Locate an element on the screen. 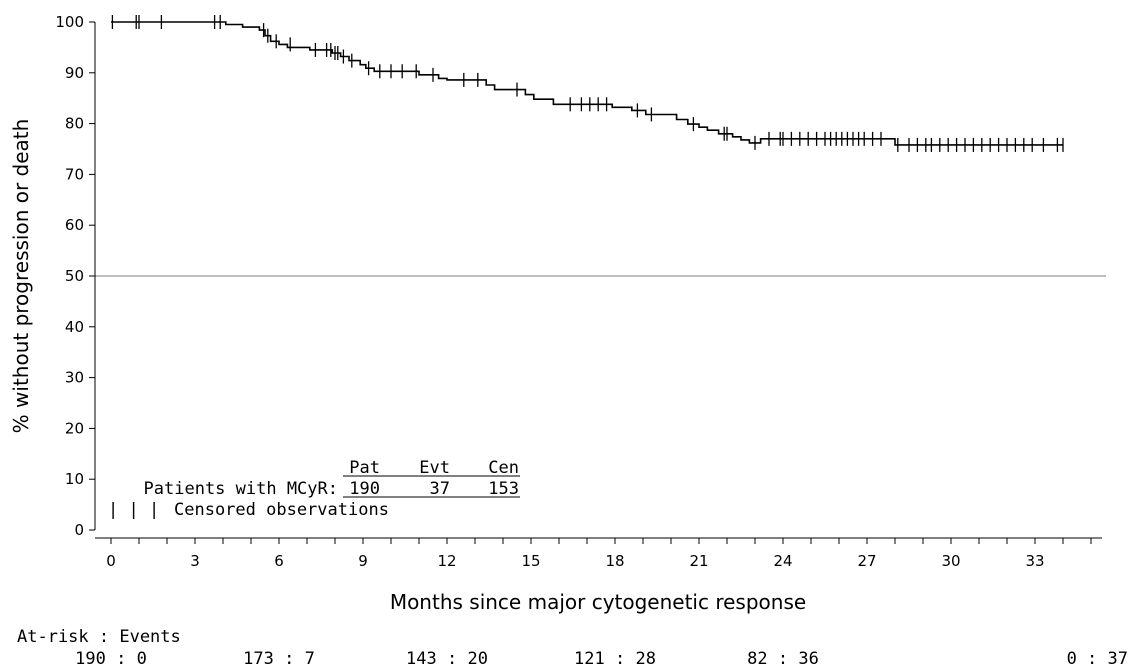 This screenshot has width=1132, height=669. y-tick-label: 100 is located at coordinates (69, 22).